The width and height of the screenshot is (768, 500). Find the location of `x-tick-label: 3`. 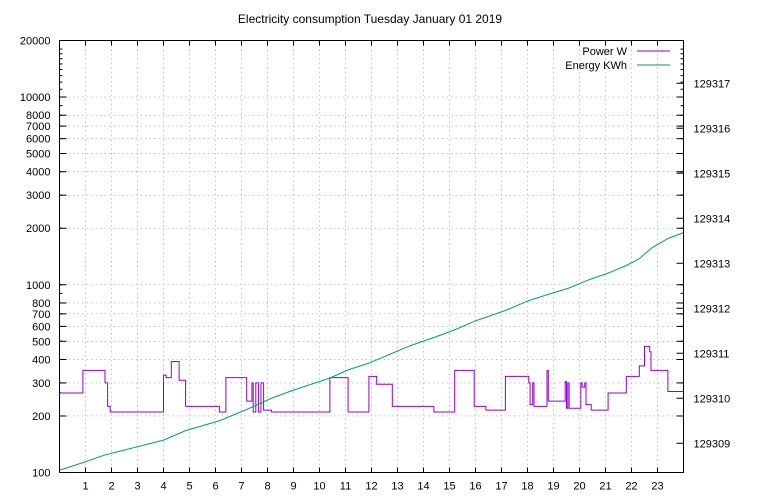

x-tick-label: 3 is located at coordinates (137, 487).